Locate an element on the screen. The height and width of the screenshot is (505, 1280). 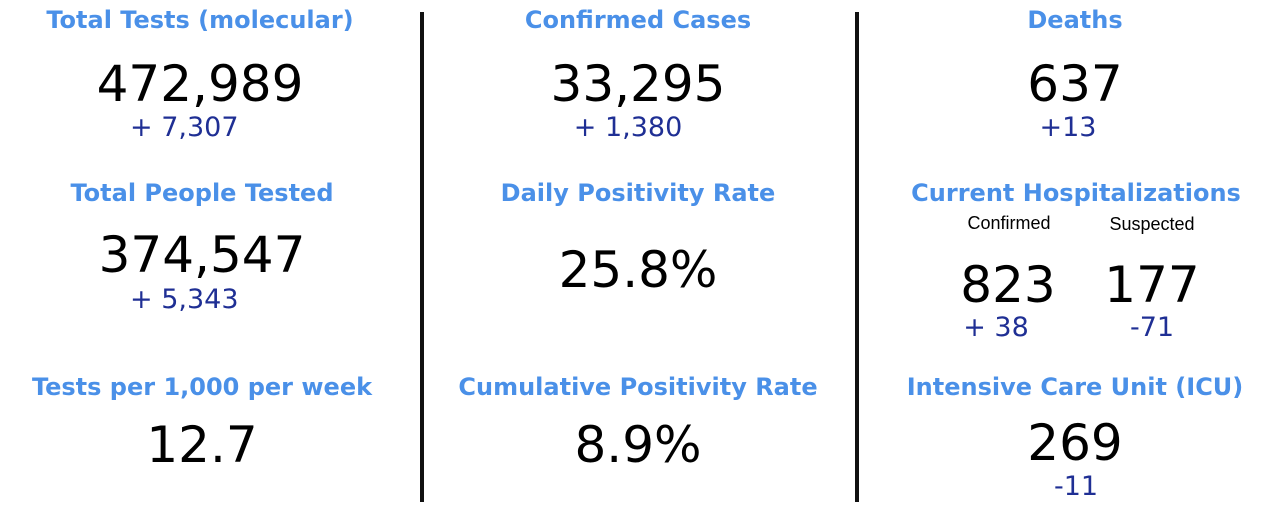
cumulative-positivity-title: Cumulative Positivity Rate is located at coordinates (638, 387).